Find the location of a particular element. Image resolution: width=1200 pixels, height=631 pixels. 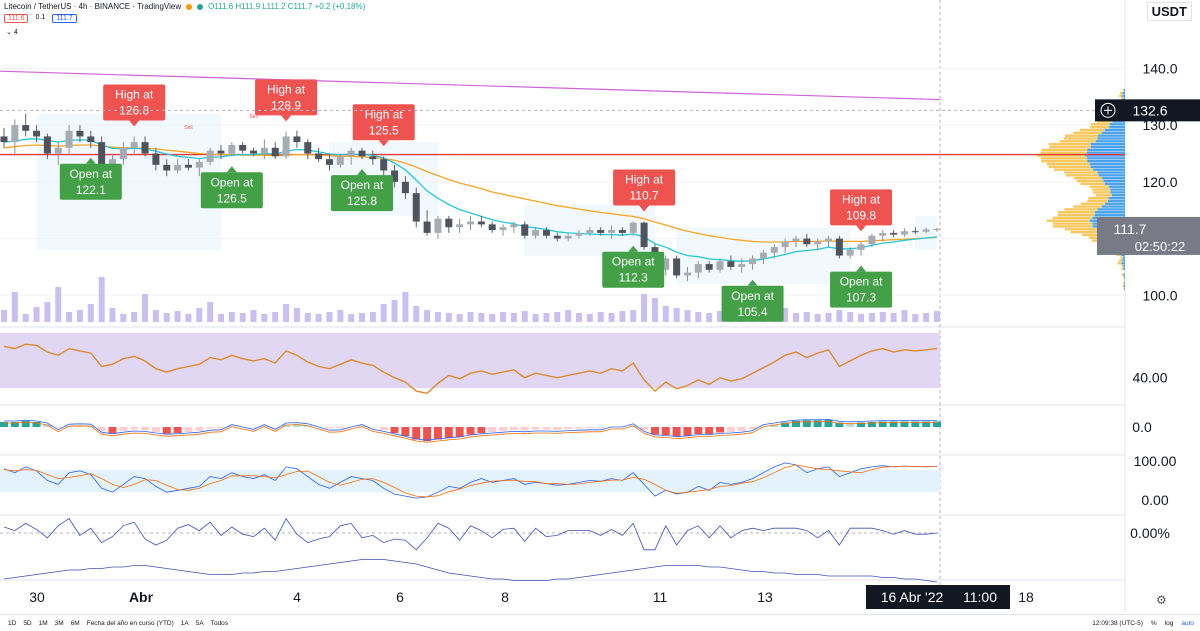

timeframe-5: Fecha del año en curso (YTD) is located at coordinates (130, 623).